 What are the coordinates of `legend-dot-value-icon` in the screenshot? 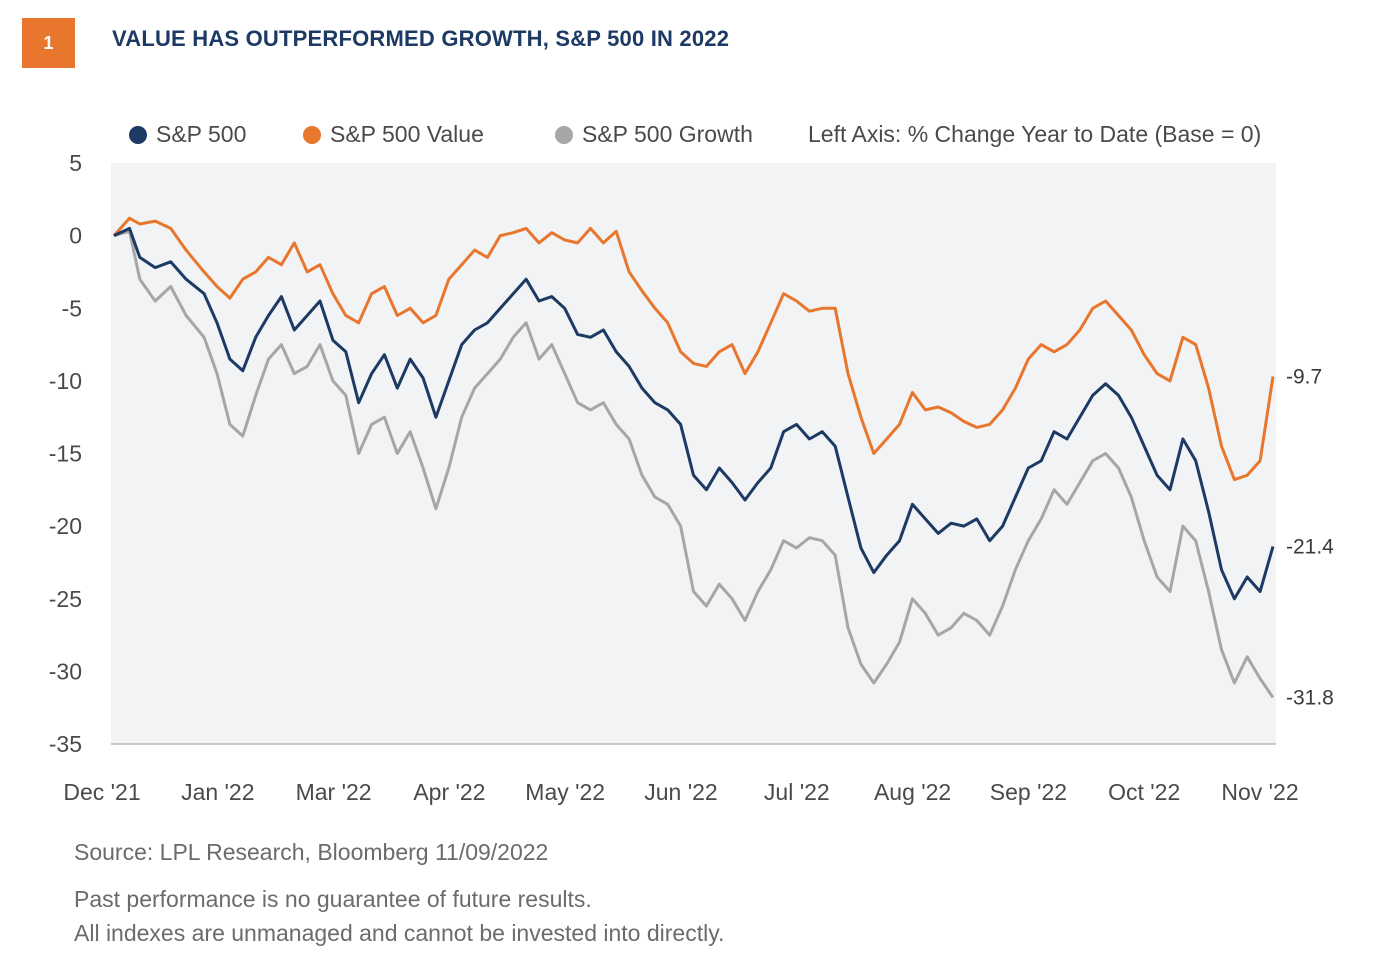 It's located at (312, 134).